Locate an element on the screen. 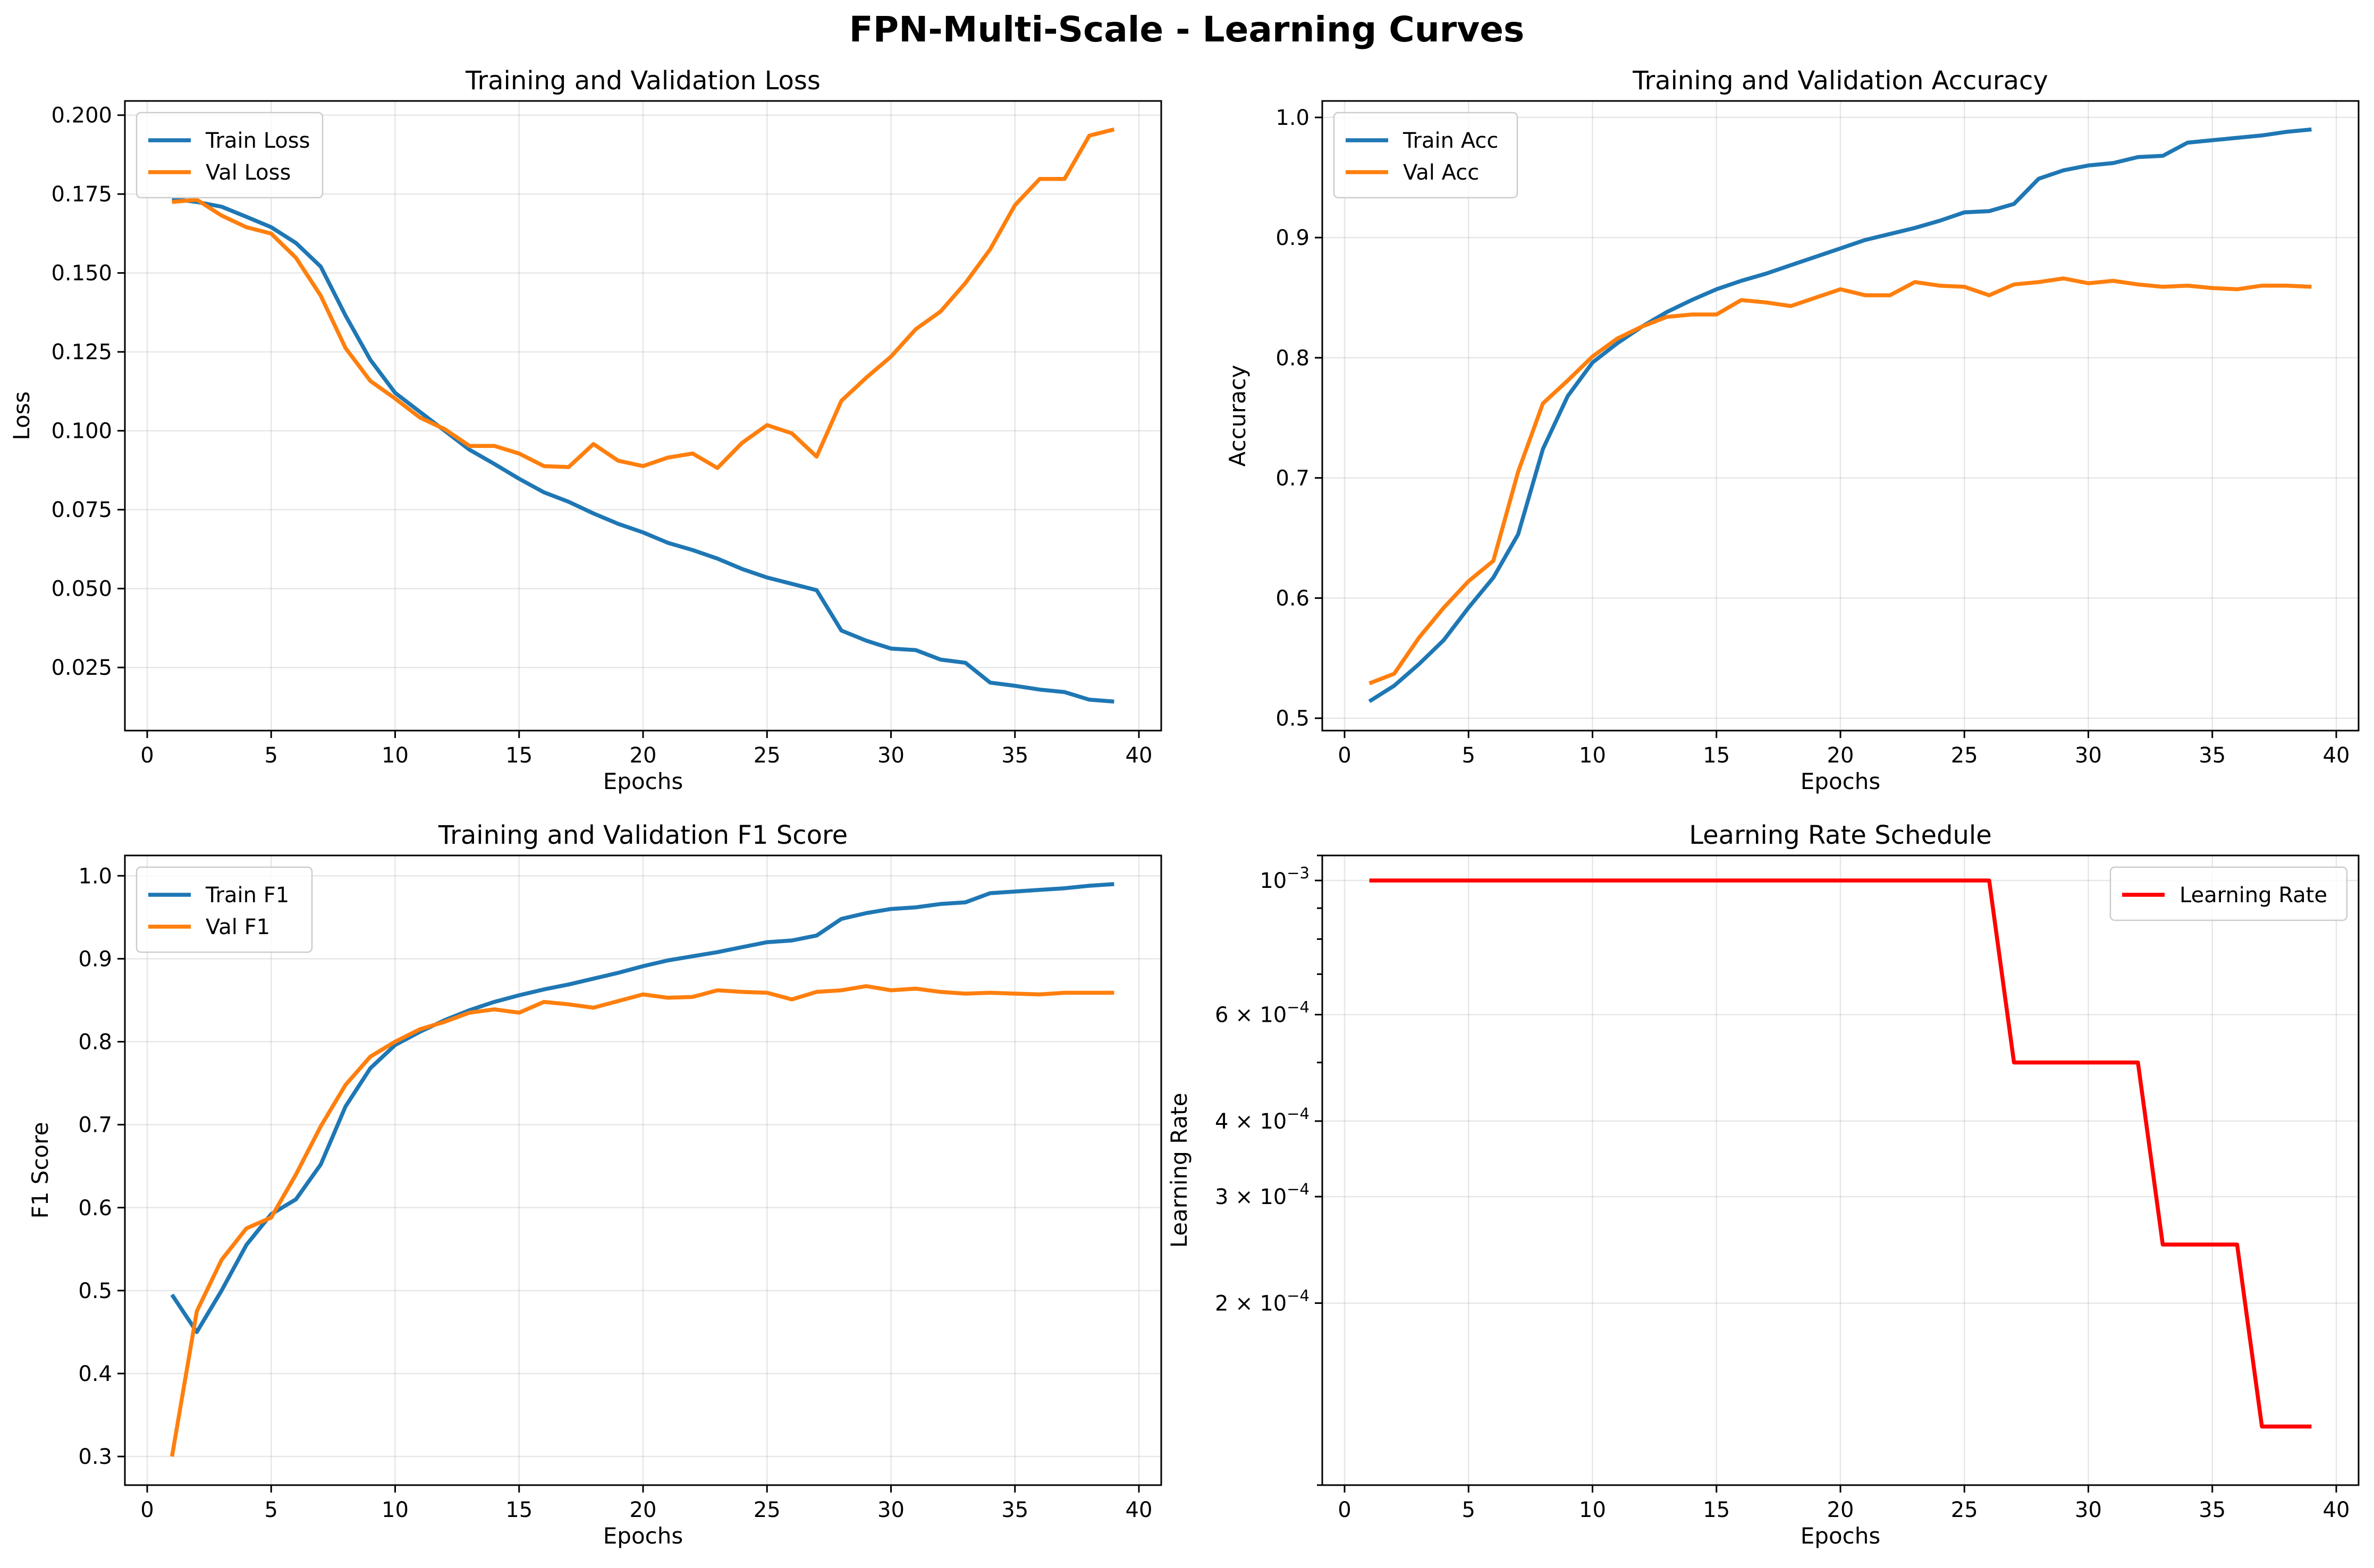  legend-entry: Train Loss is located at coordinates (257, 141).